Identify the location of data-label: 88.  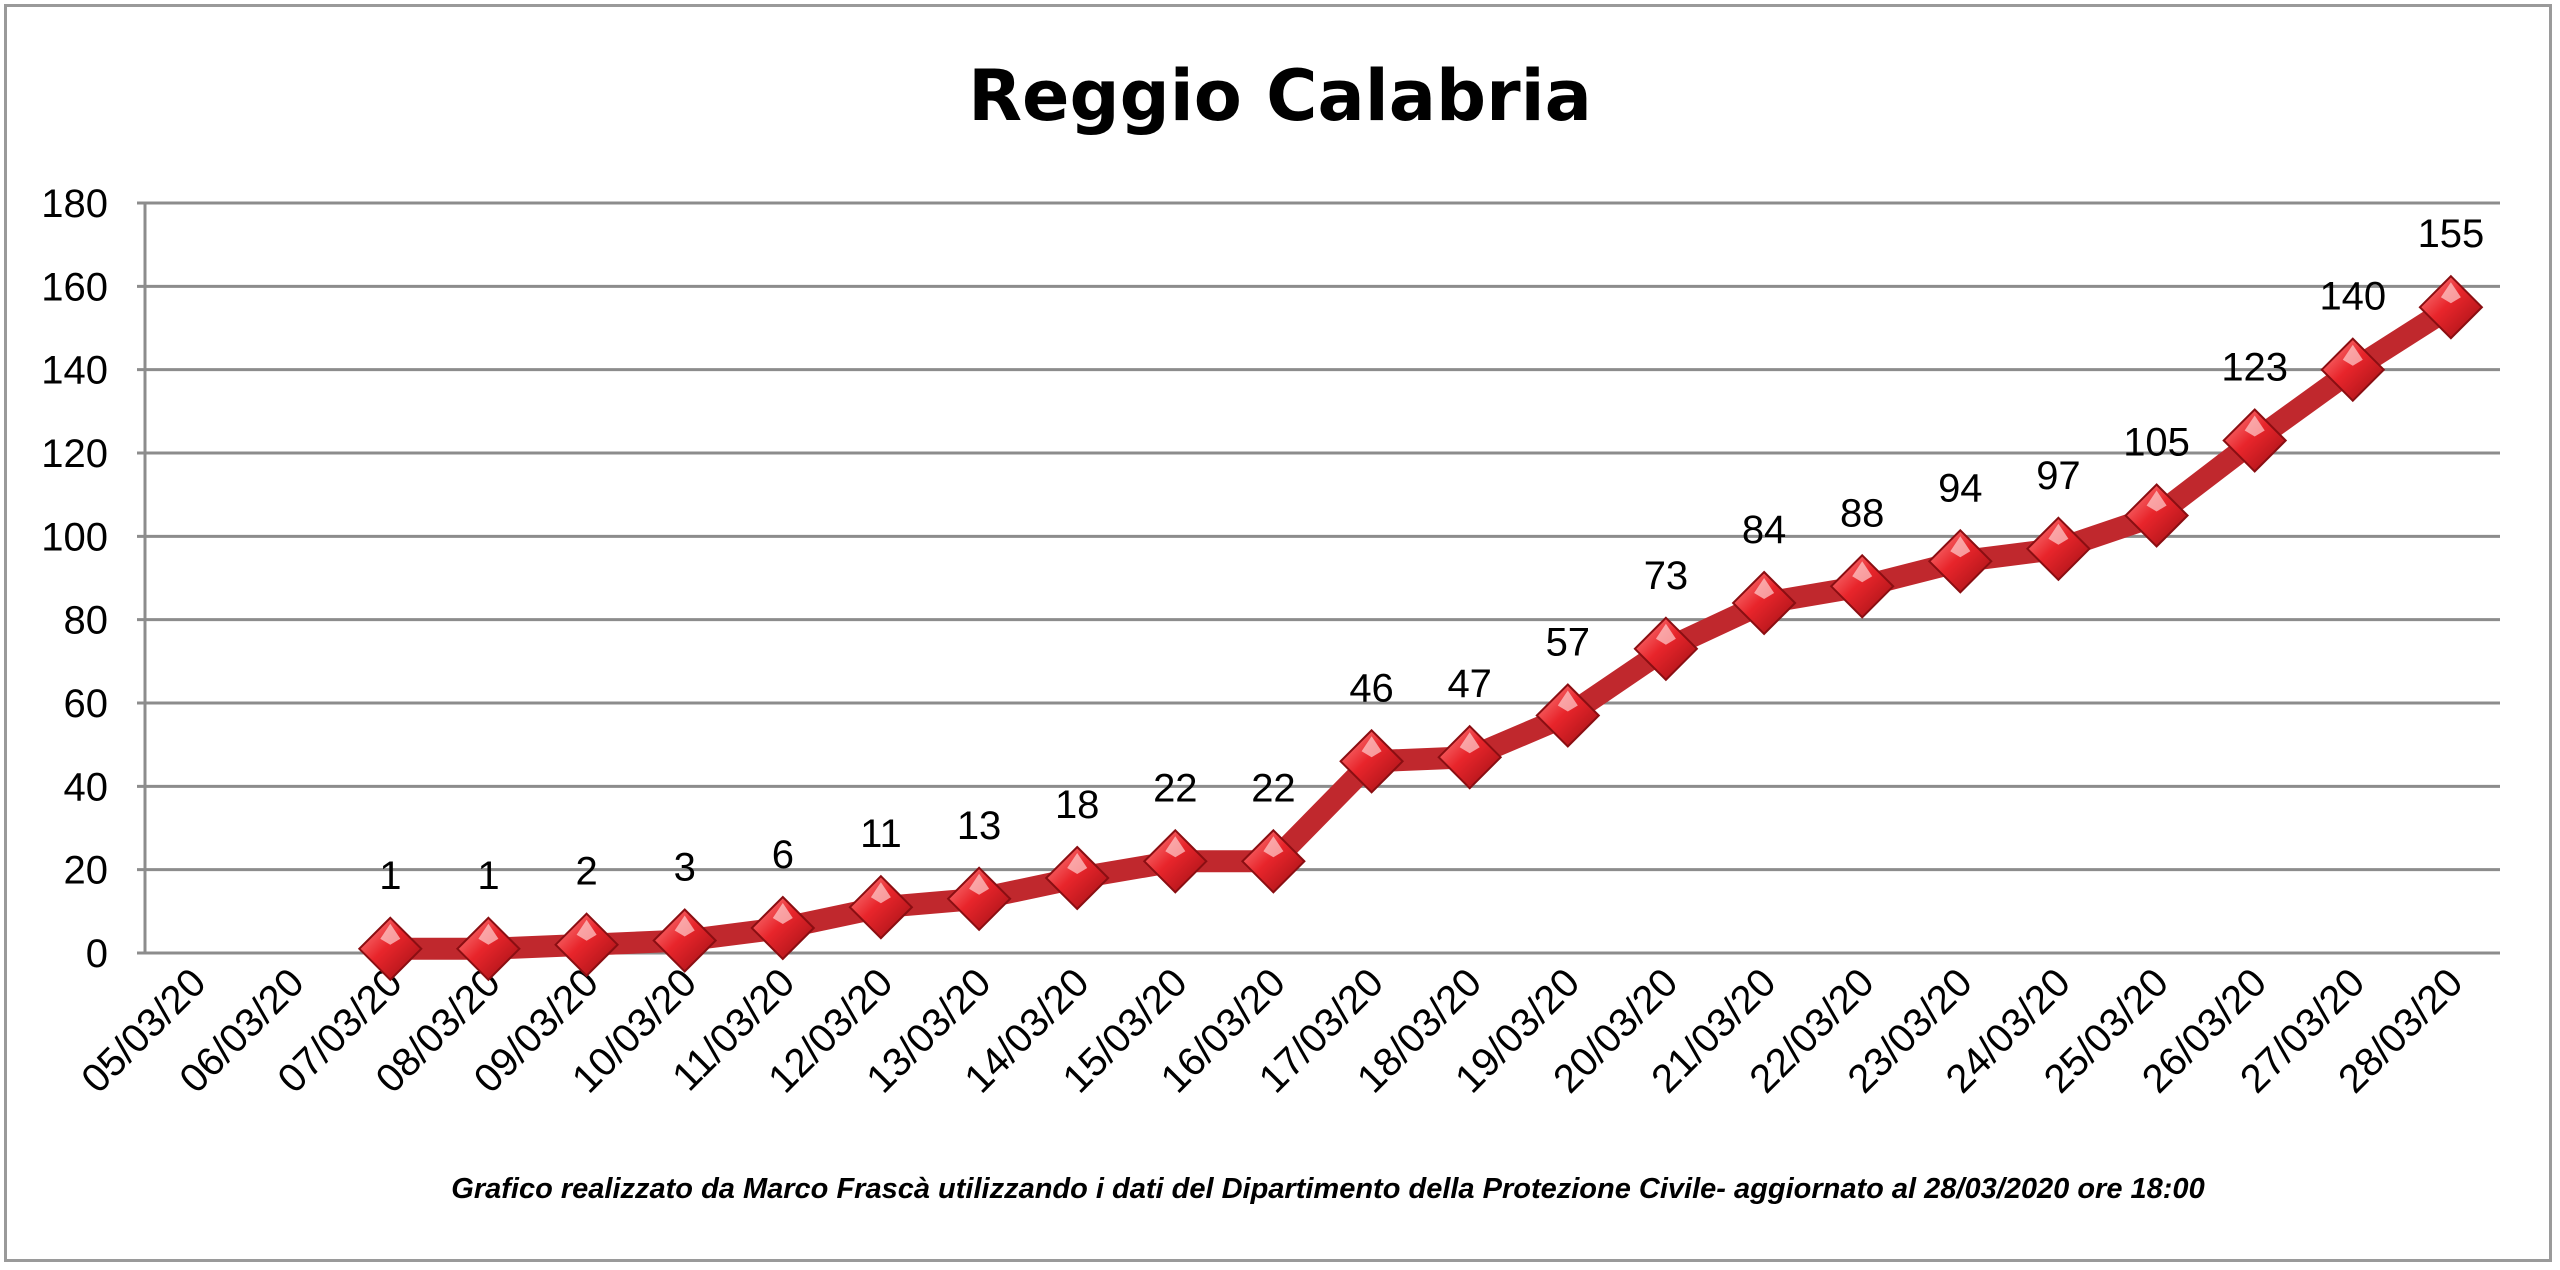
(1862, 513).